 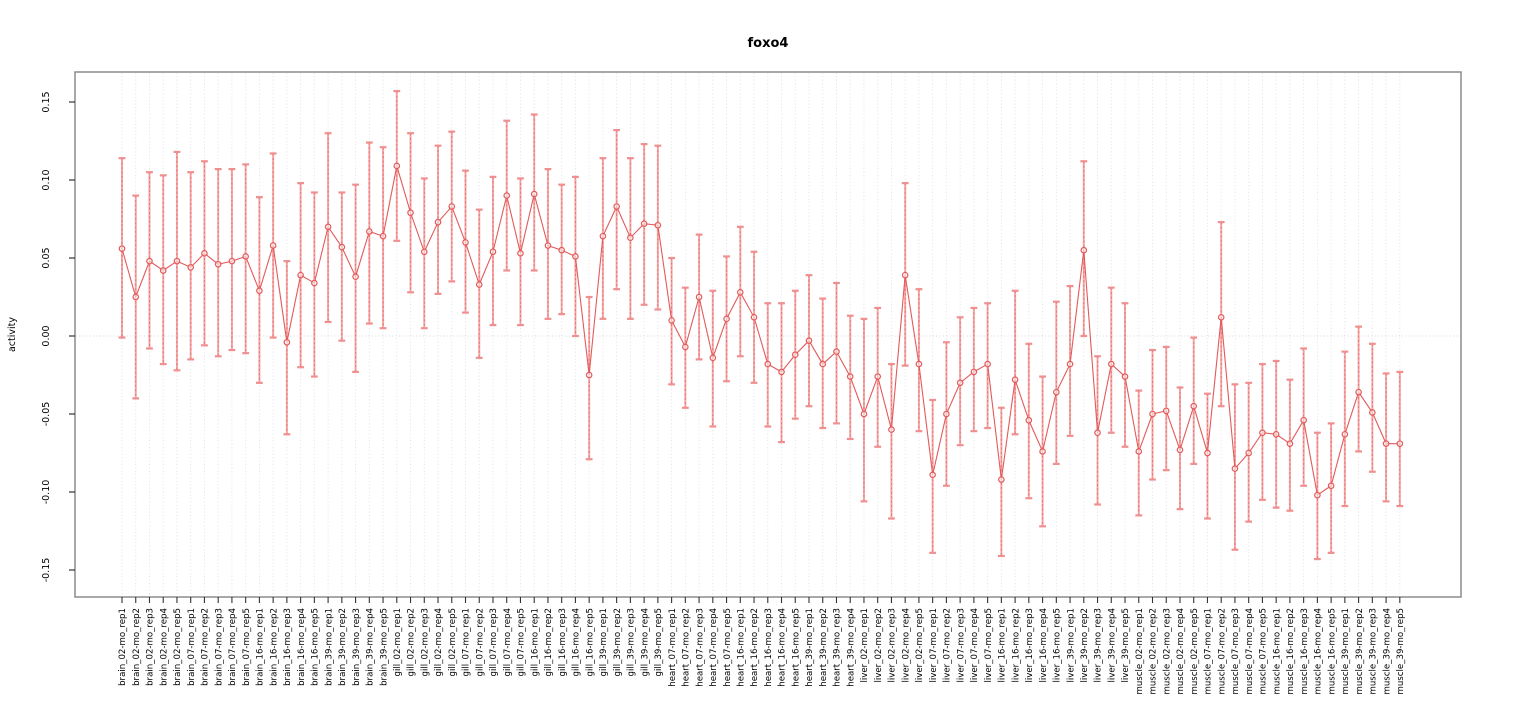 What do you see at coordinates (508, 642) in the screenshot?
I see `x-tick-label: gill_07-mo_rep4` at bounding box center [508, 642].